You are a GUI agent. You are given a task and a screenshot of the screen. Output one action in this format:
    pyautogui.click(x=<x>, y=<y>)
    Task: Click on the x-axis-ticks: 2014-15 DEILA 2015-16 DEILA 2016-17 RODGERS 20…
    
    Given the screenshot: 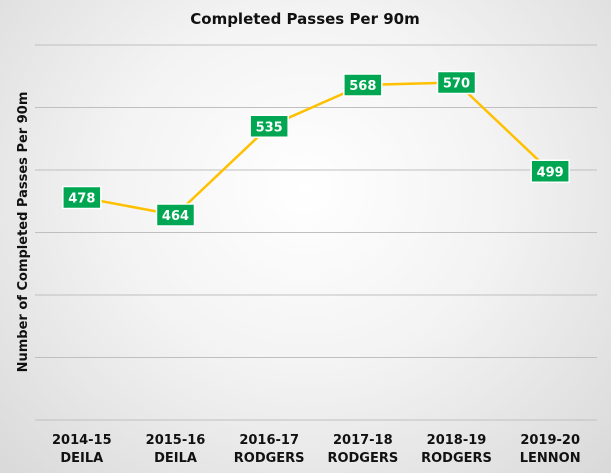 What is the action you would take?
    pyautogui.click(x=316, y=449)
    